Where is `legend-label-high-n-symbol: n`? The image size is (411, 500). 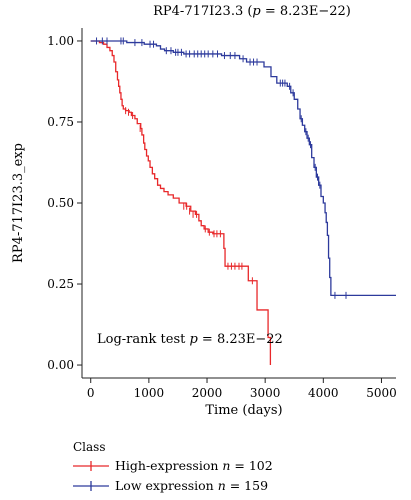 legend-label-high-n-symbol: n is located at coordinates (226, 465).